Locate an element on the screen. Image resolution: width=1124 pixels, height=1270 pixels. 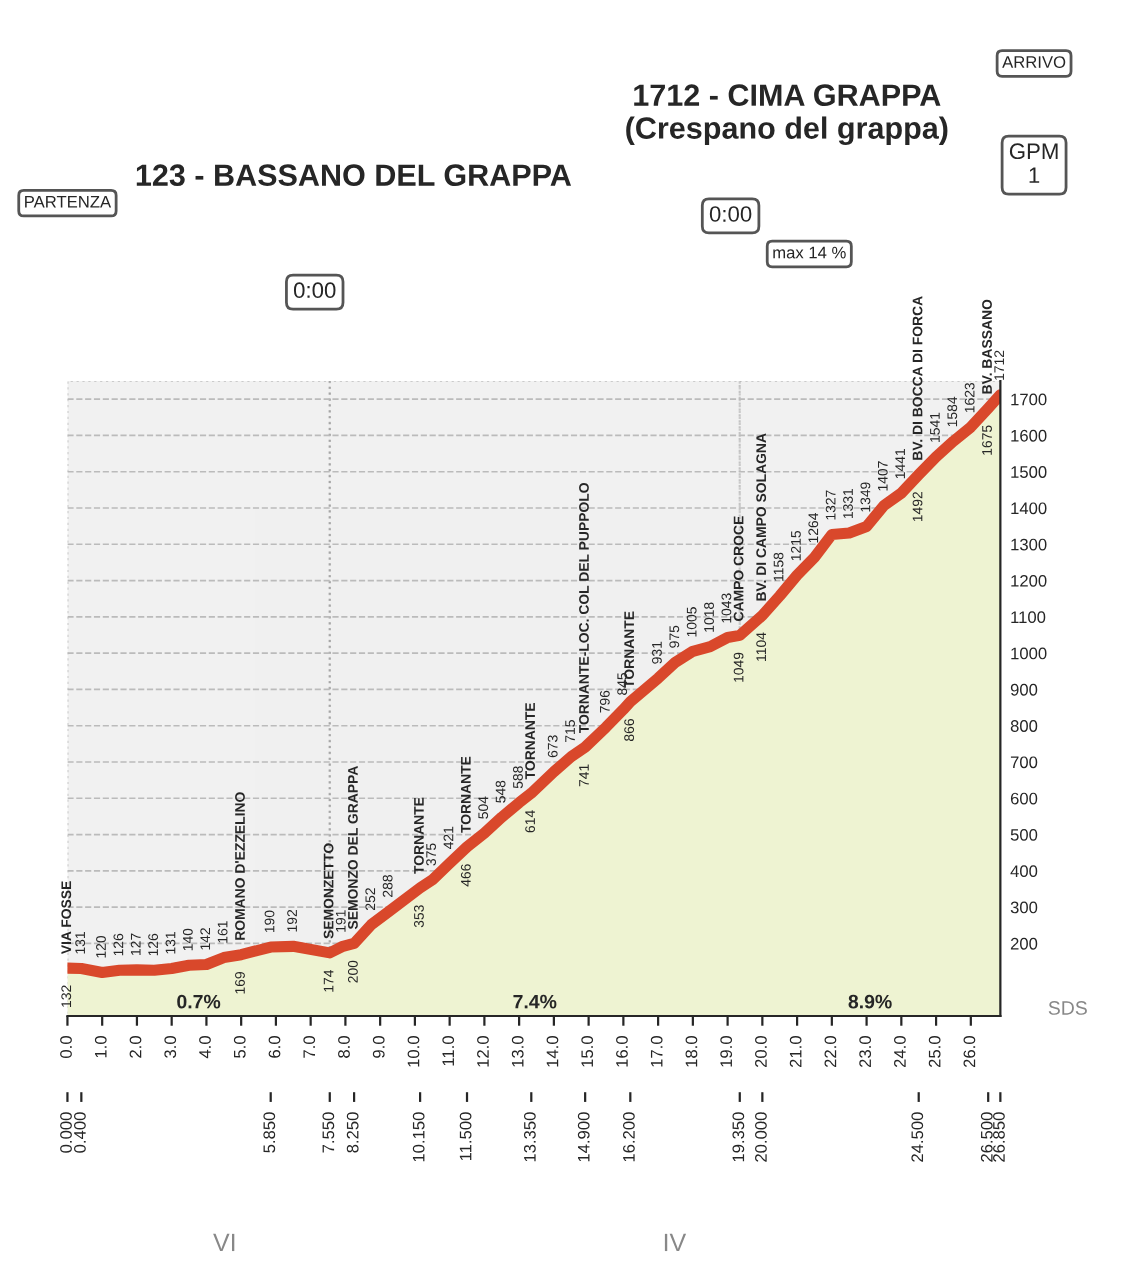
y-tick-label: 1700 is located at coordinates (1029, 399).